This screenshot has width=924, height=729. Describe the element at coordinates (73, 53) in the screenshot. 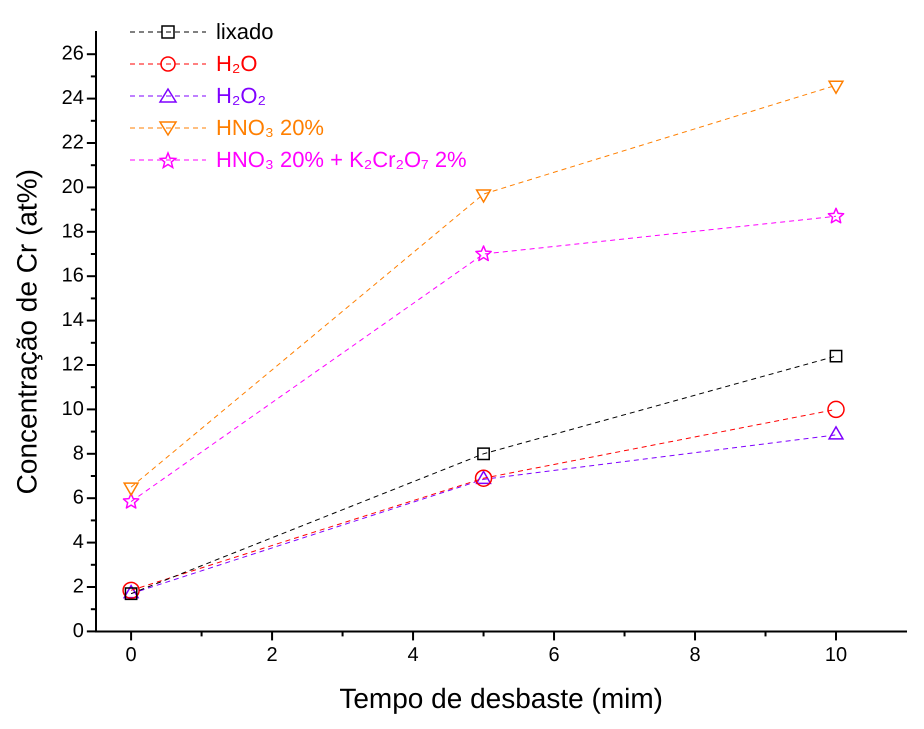

I see `y-tick-label: 26` at that location.